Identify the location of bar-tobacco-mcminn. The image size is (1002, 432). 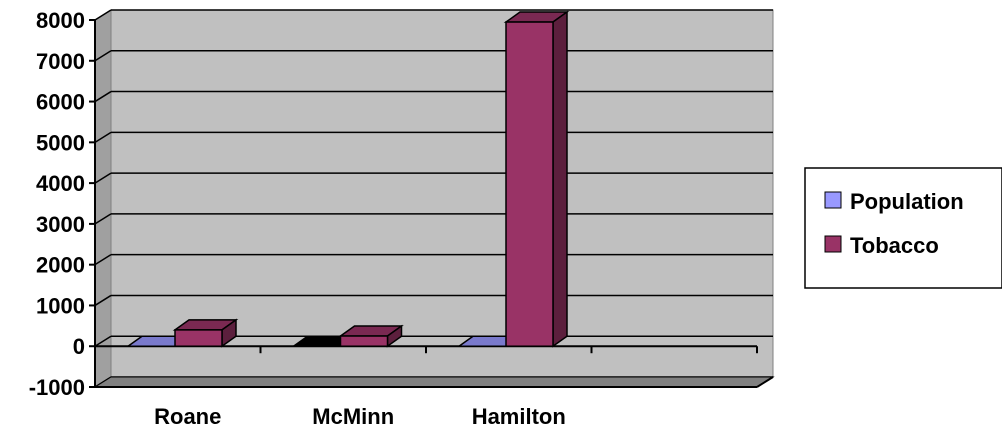
(371, 336).